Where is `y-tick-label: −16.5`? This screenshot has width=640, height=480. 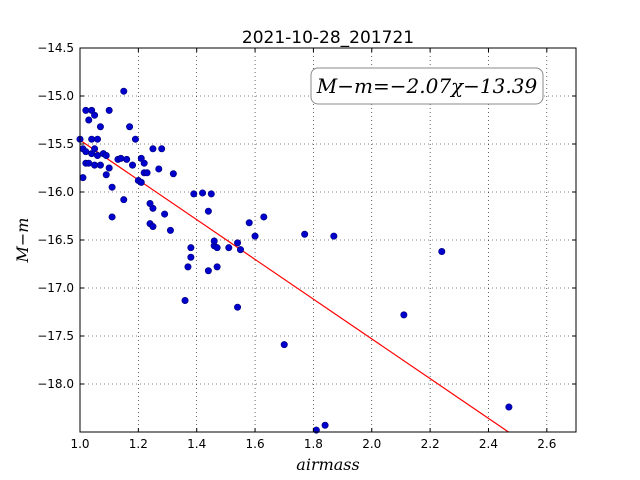
y-tick-label: −16.5 is located at coordinates (55, 240).